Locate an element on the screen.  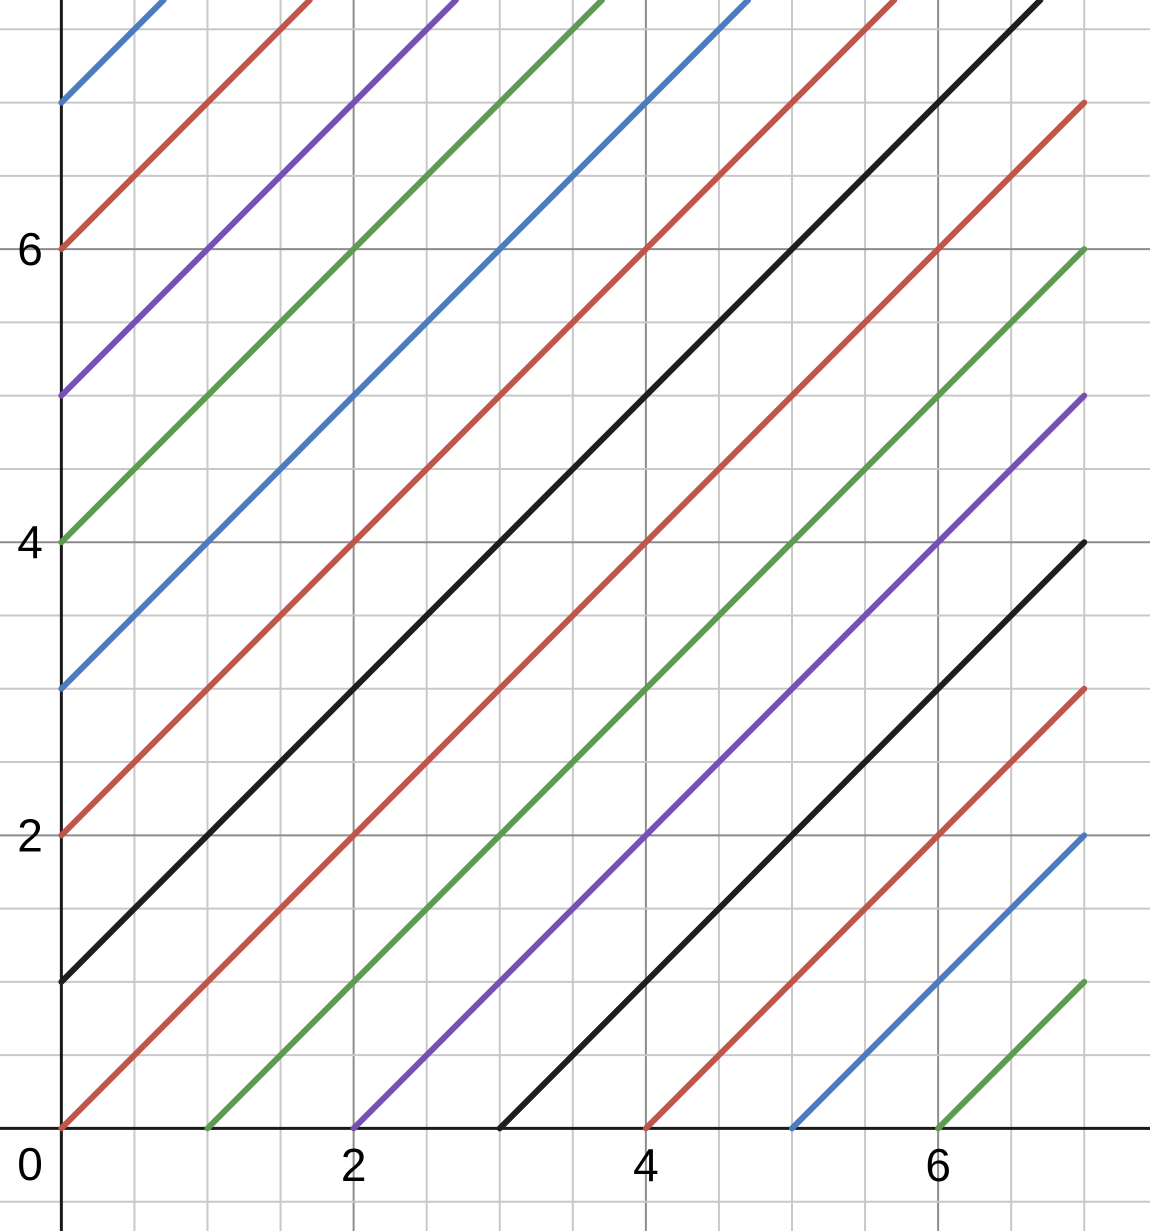
x-tick-label: 2 is located at coordinates (354, 1165).